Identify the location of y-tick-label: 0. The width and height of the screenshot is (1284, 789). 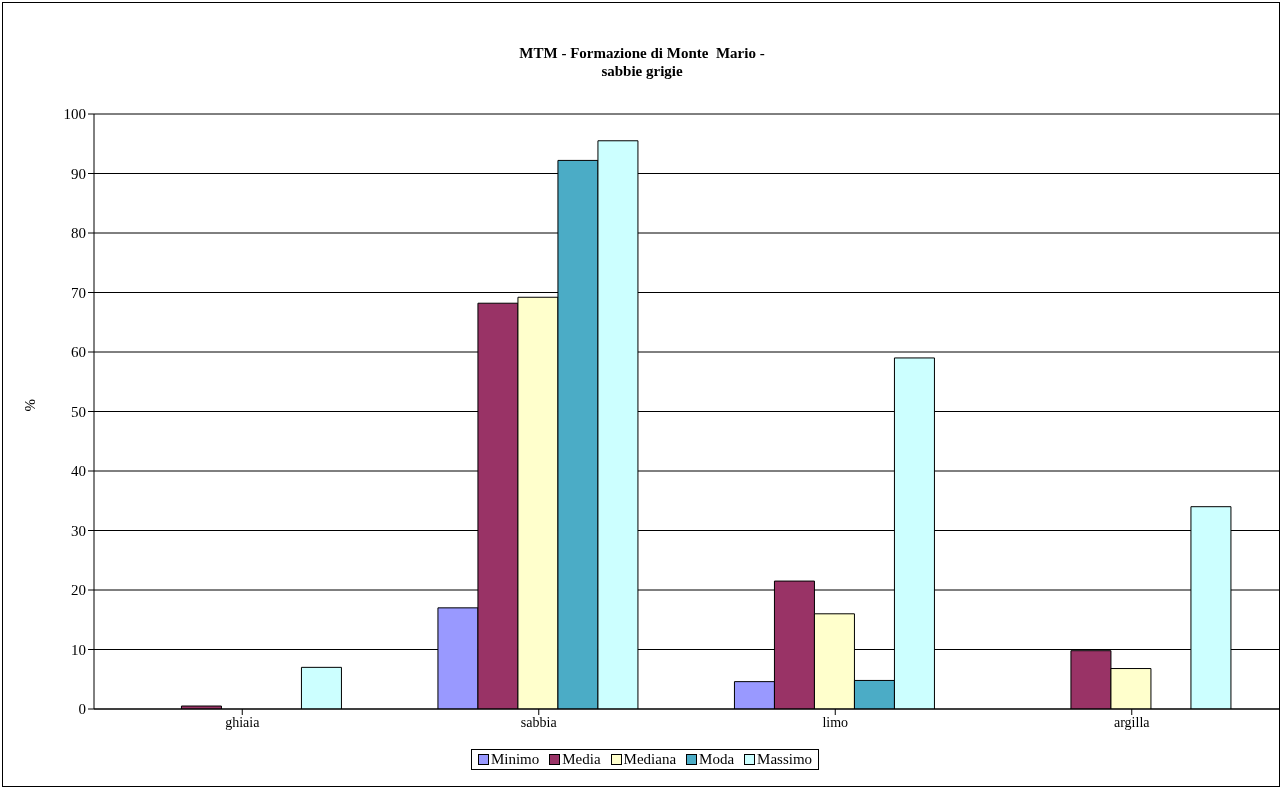
(82, 709).